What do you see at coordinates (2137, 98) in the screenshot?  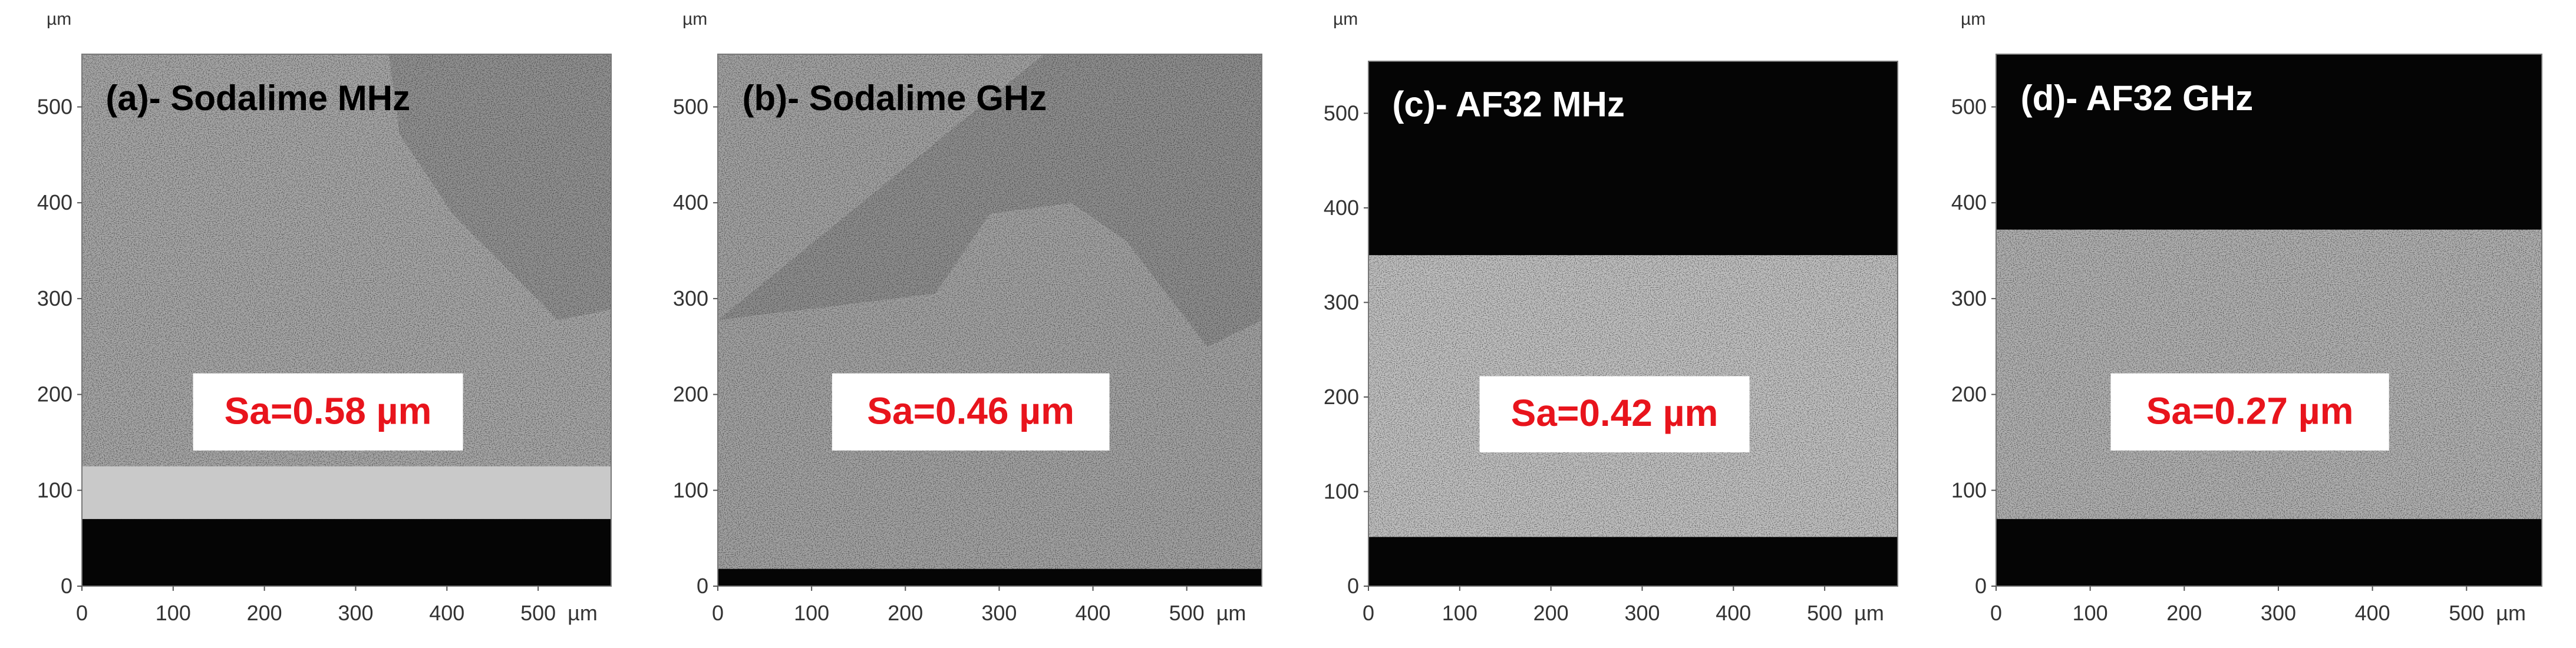 I see `panel-title: (d)- AF32 GHz` at bounding box center [2137, 98].